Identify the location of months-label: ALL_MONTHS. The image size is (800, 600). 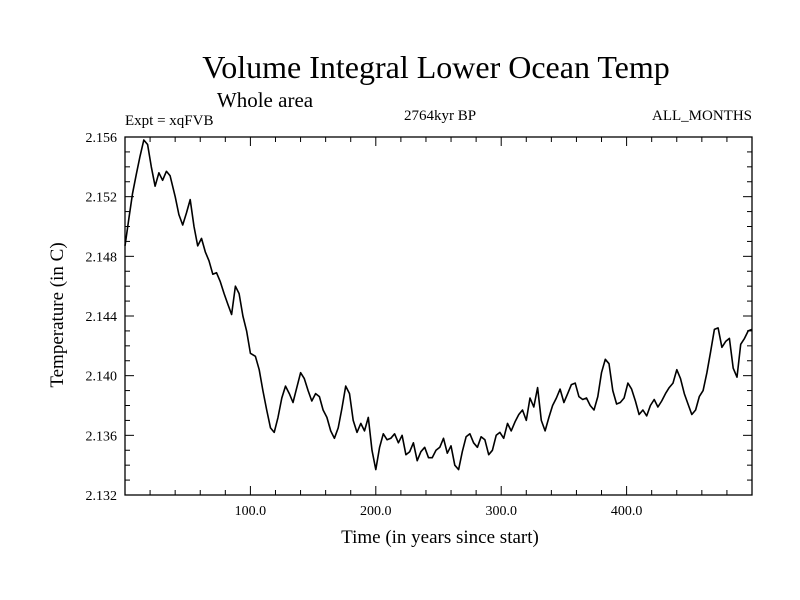
(702, 116).